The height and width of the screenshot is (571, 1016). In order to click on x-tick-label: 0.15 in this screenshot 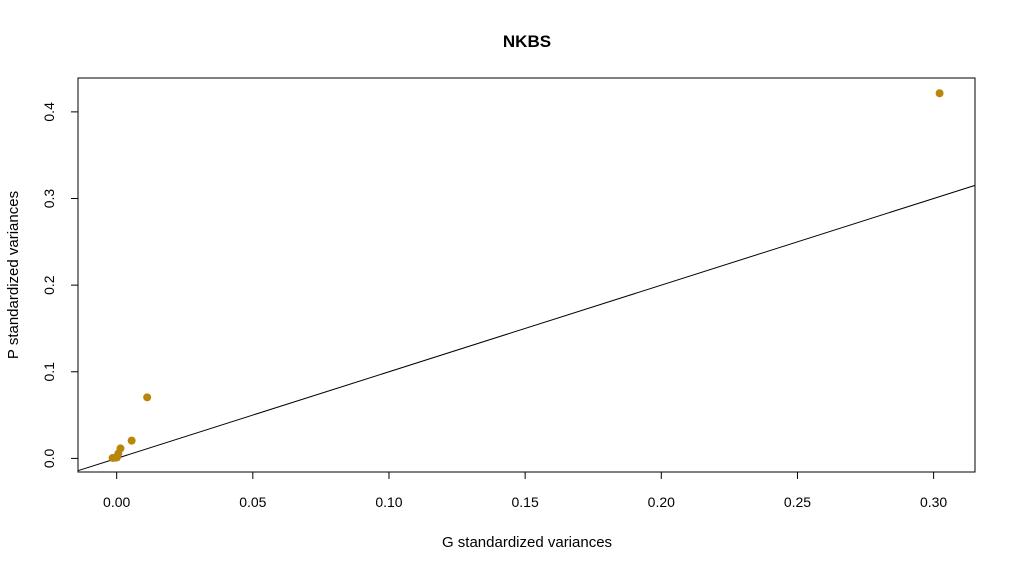, I will do `click(525, 502)`.